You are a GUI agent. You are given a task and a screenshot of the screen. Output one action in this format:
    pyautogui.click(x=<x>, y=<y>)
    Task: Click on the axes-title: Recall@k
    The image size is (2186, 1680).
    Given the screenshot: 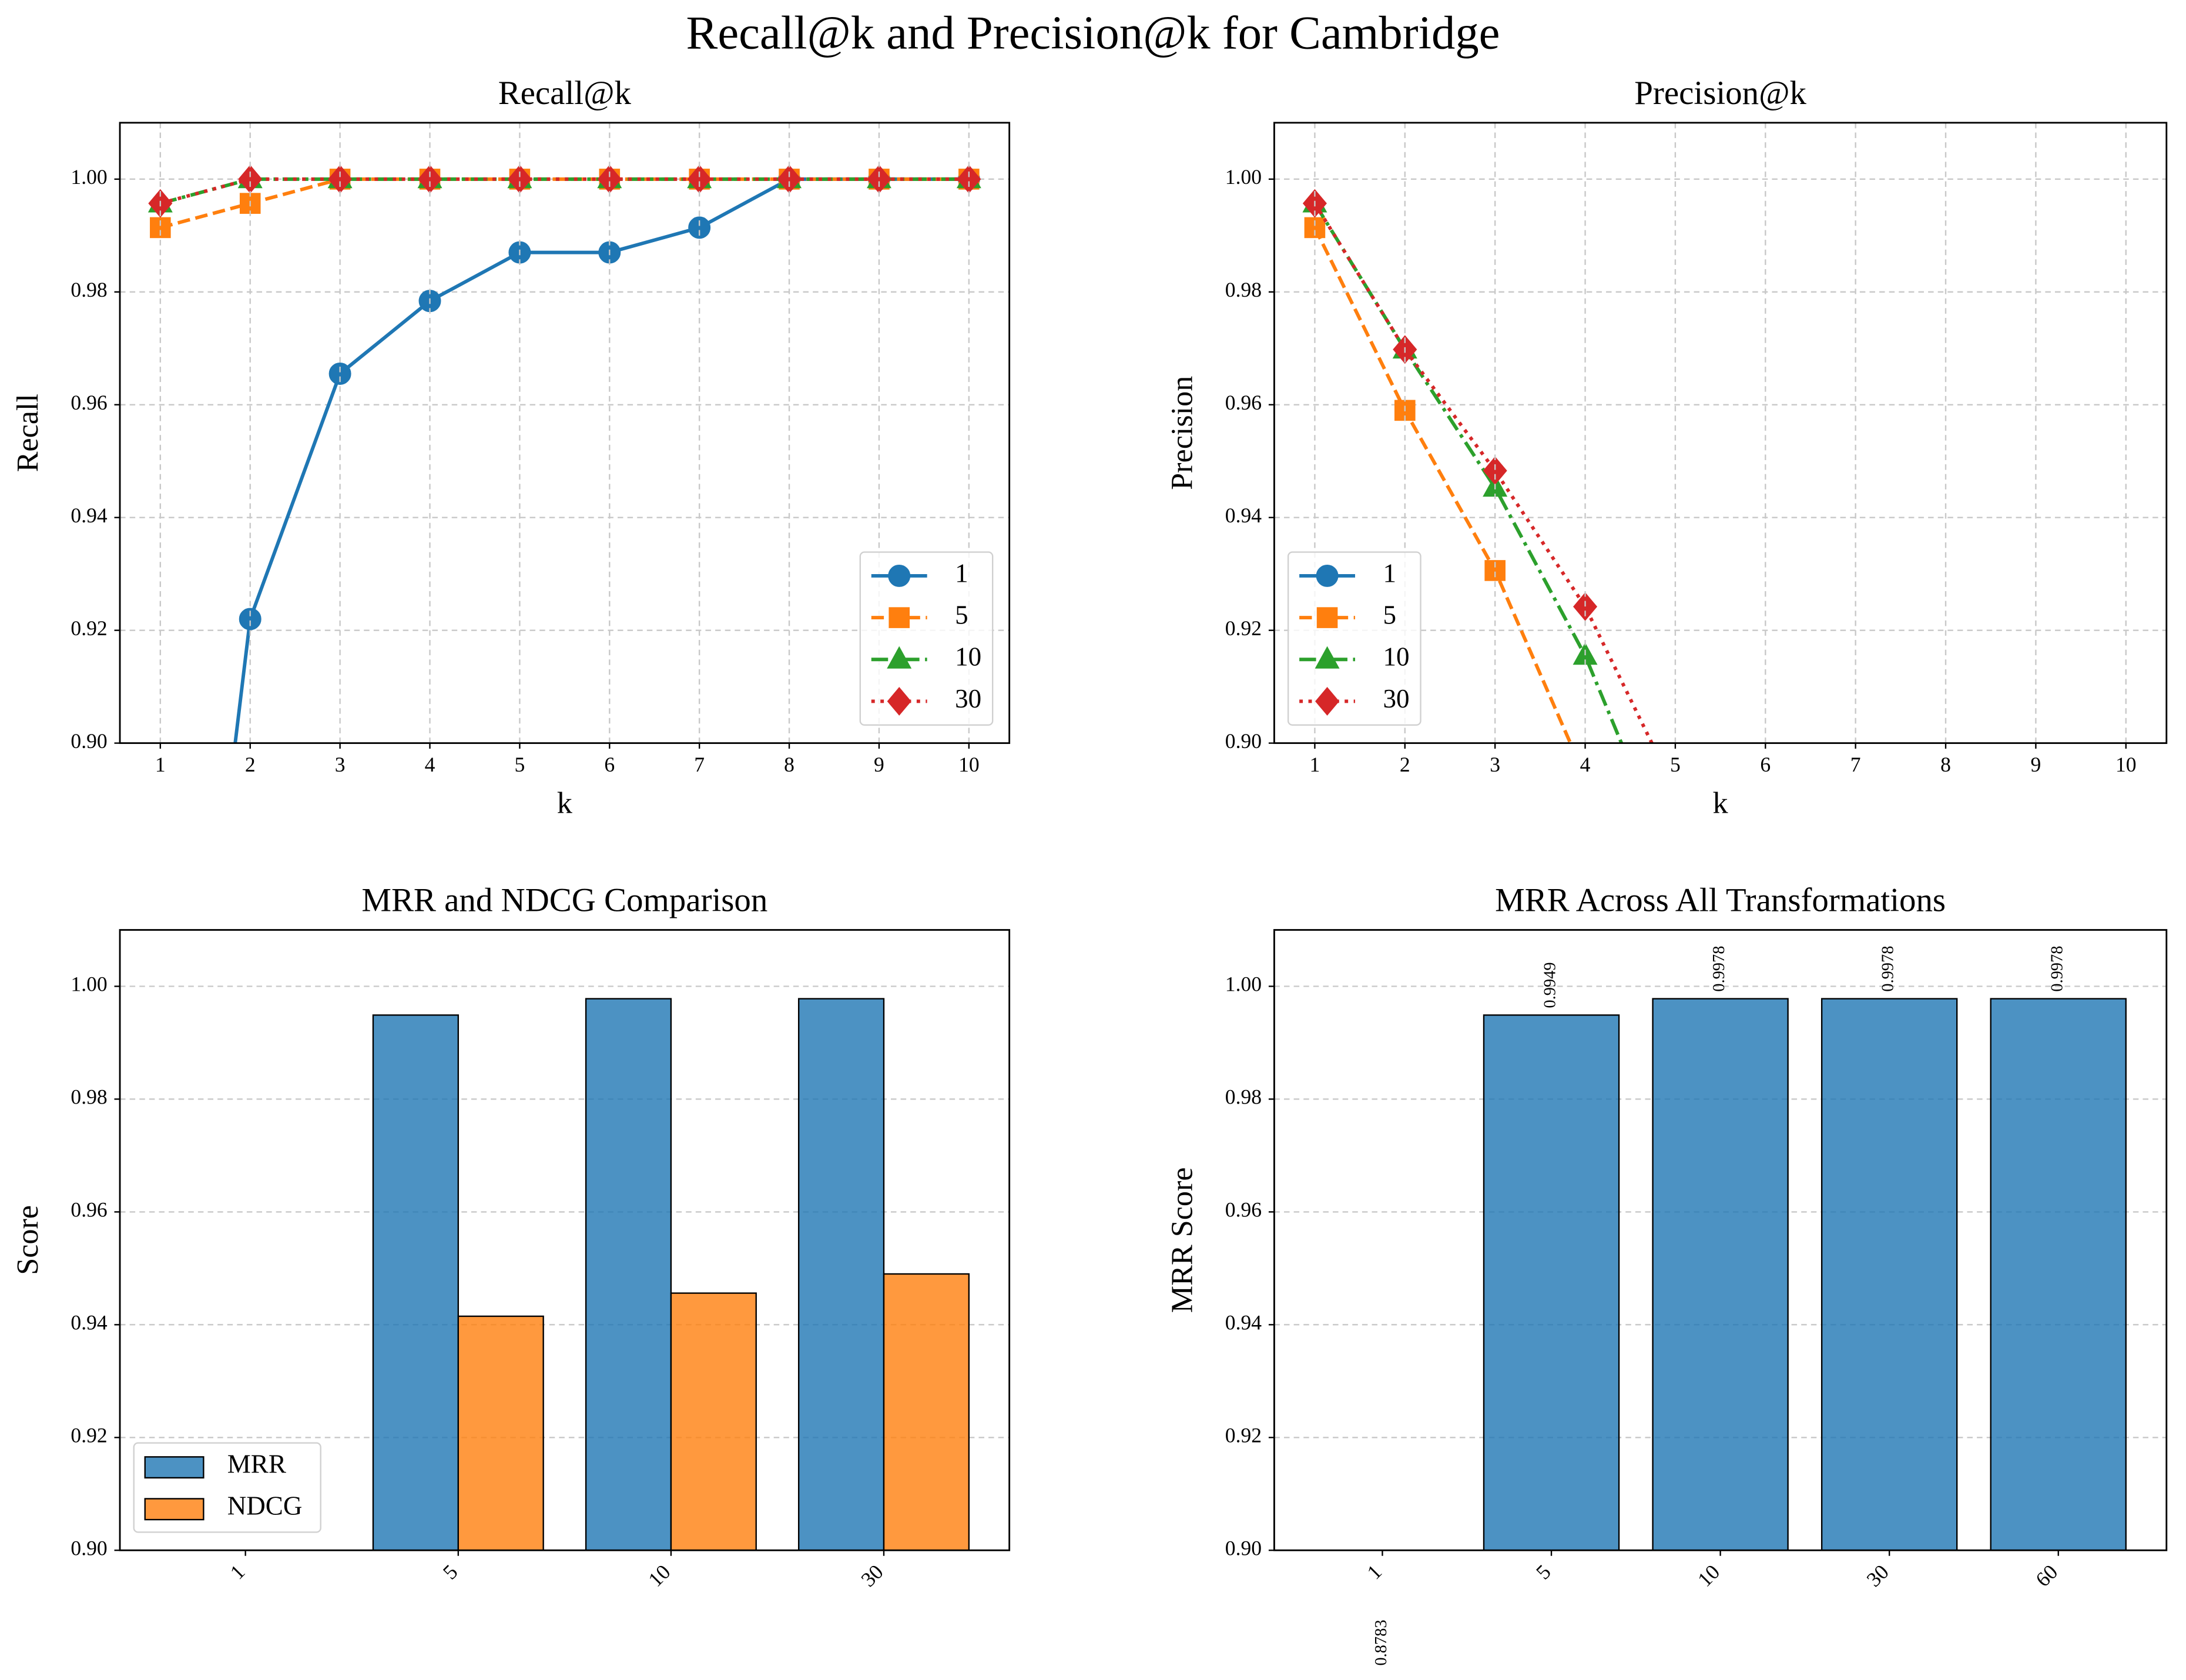 What is the action you would take?
    pyautogui.click(x=565, y=93)
    